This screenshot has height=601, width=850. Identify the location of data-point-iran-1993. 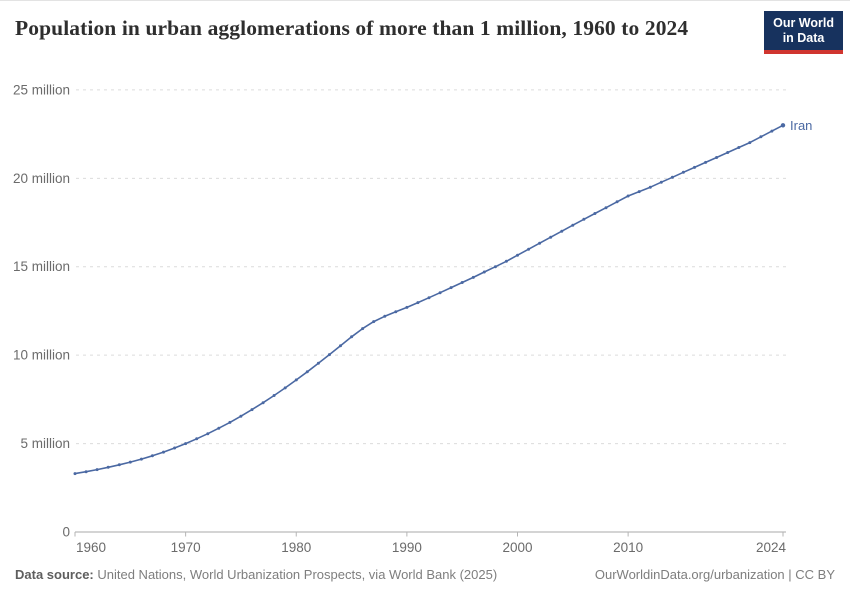
(440, 293).